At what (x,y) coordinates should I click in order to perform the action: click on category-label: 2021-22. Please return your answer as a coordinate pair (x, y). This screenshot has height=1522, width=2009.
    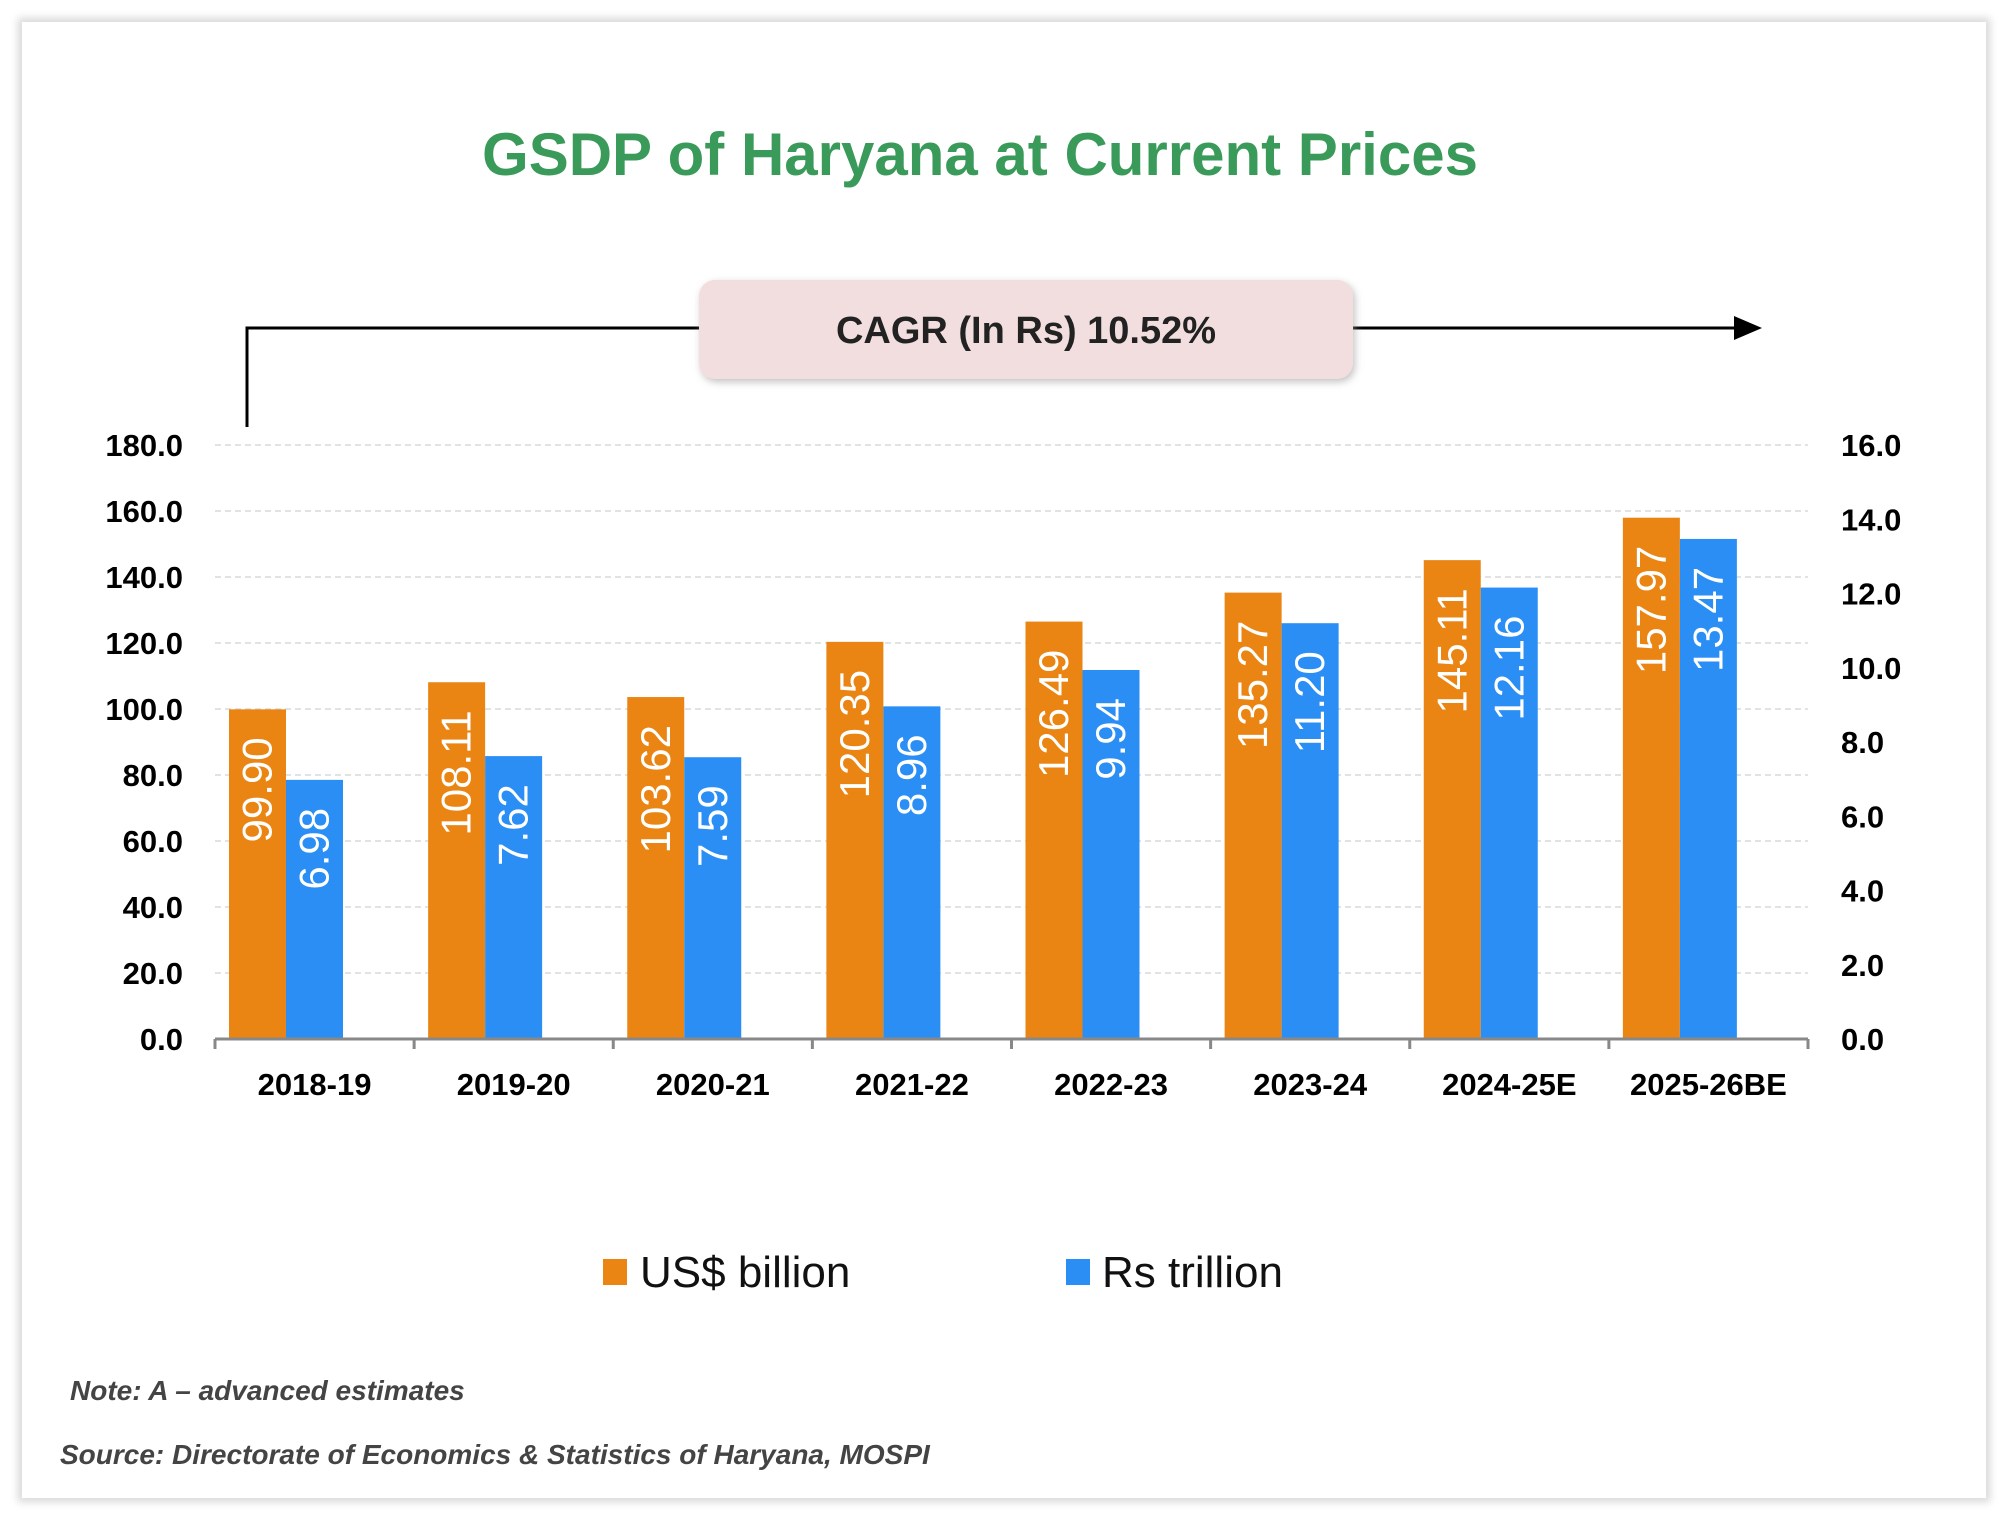
    Looking at the image, I should click on (912, 1084).